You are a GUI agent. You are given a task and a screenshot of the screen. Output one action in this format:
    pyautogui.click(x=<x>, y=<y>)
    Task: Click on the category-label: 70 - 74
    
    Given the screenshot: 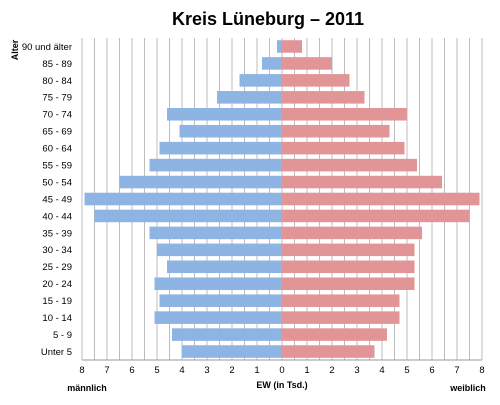 What is the action you would take?
    pyautogui.click(x=57, y=115)
    